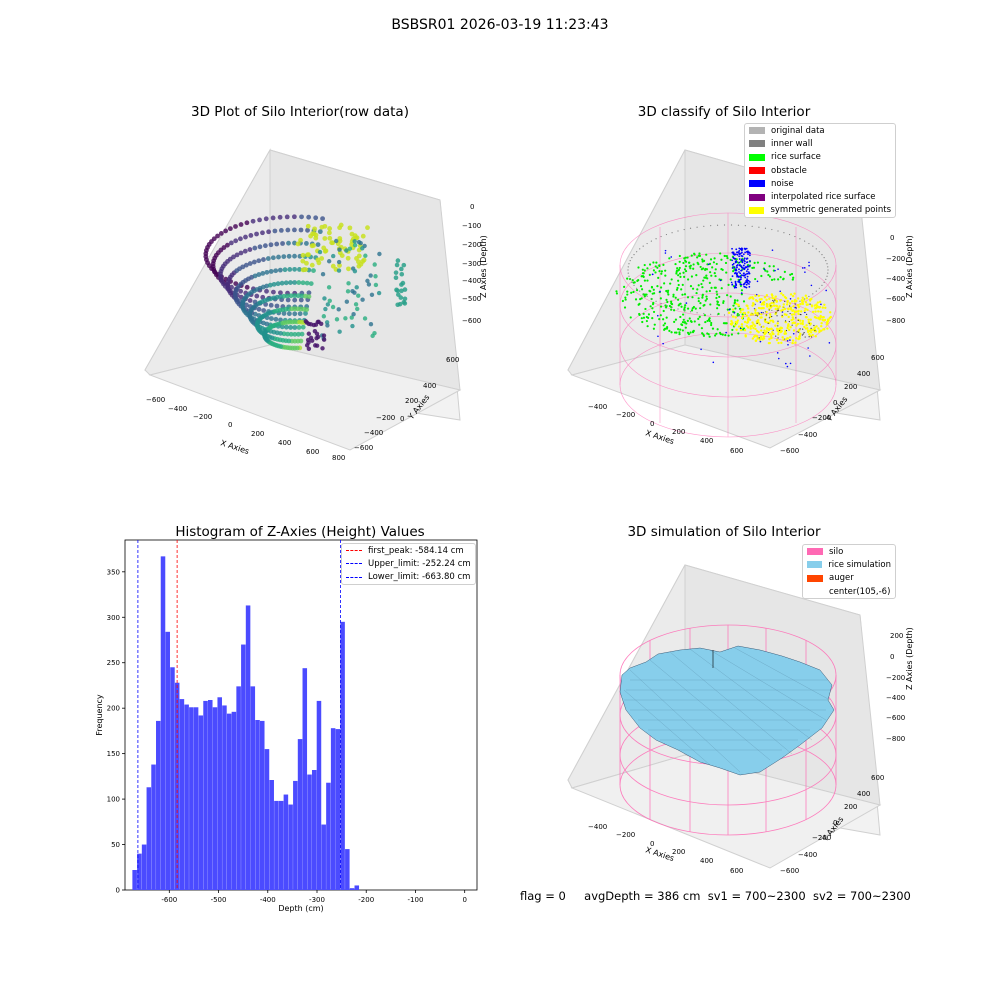 This screenshot has width=1000, height=1000. Describe the element at coordinates (652, 424) in the screenshot. I see `p2-xtick: 0` at that location.